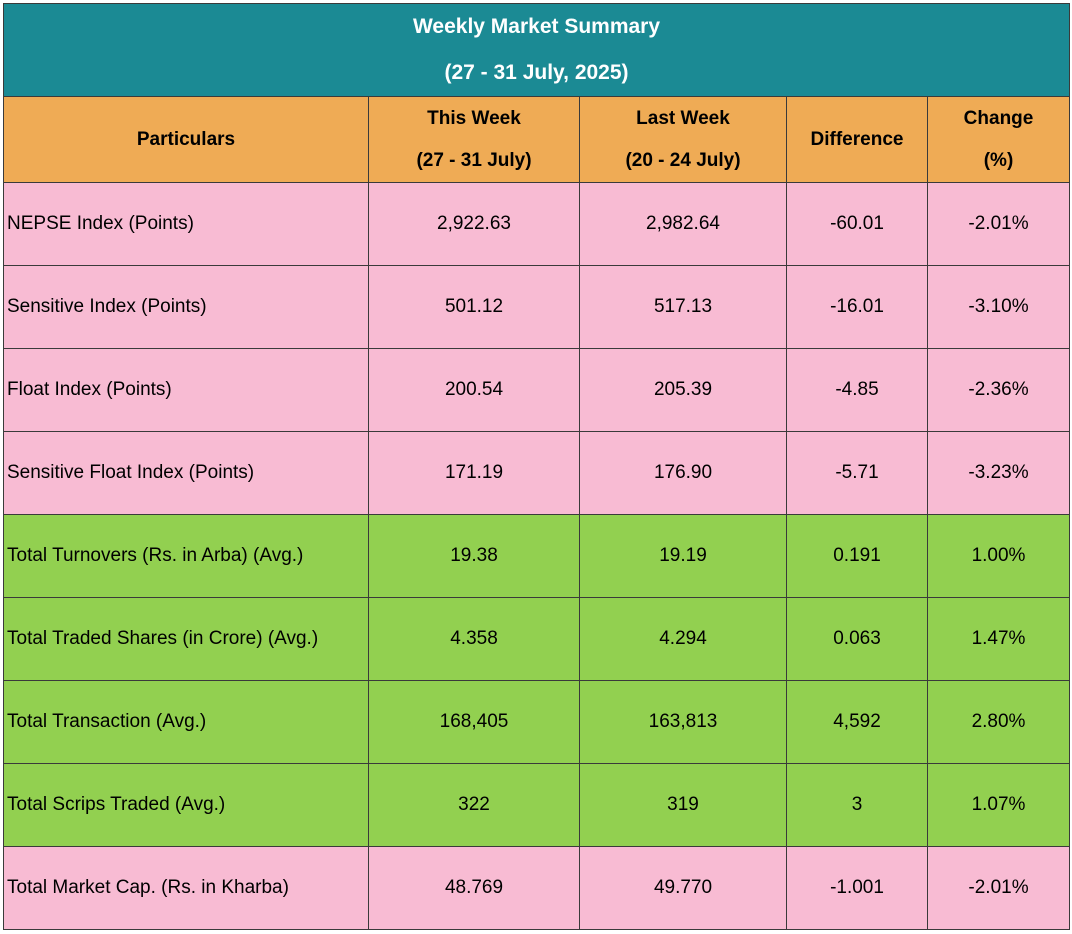  Describe the element at coordinates (474, 118) in the screenshot. I see `header-this-week-label: This Week` at that location.